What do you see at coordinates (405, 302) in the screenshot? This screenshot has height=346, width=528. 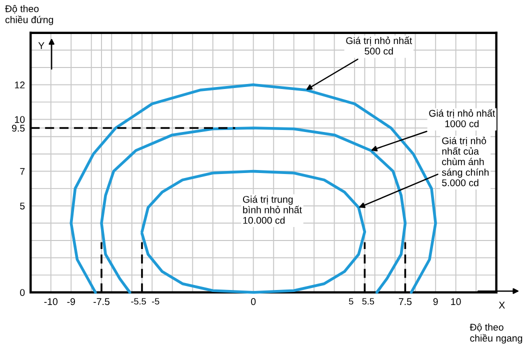 I see `x-tick-label: 7.5` at bounding box center [405, 302].